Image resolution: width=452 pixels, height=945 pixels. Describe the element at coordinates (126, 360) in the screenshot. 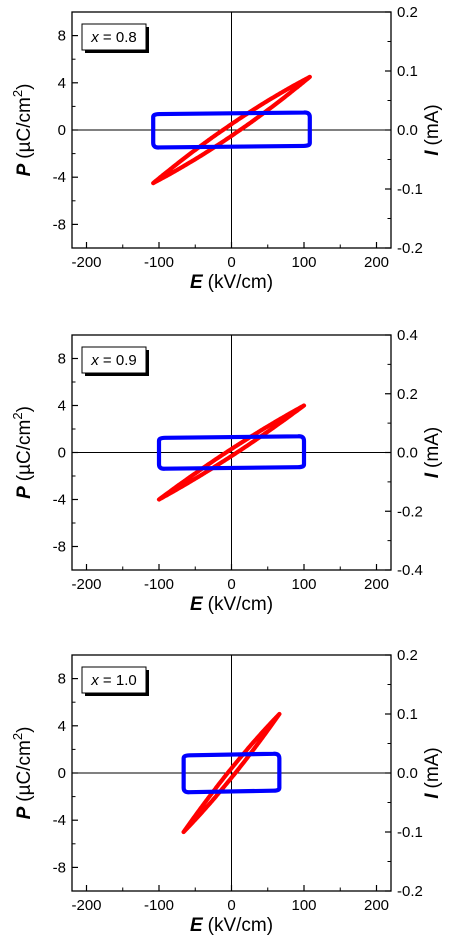

I see `legend-value: 0.9` at that location.